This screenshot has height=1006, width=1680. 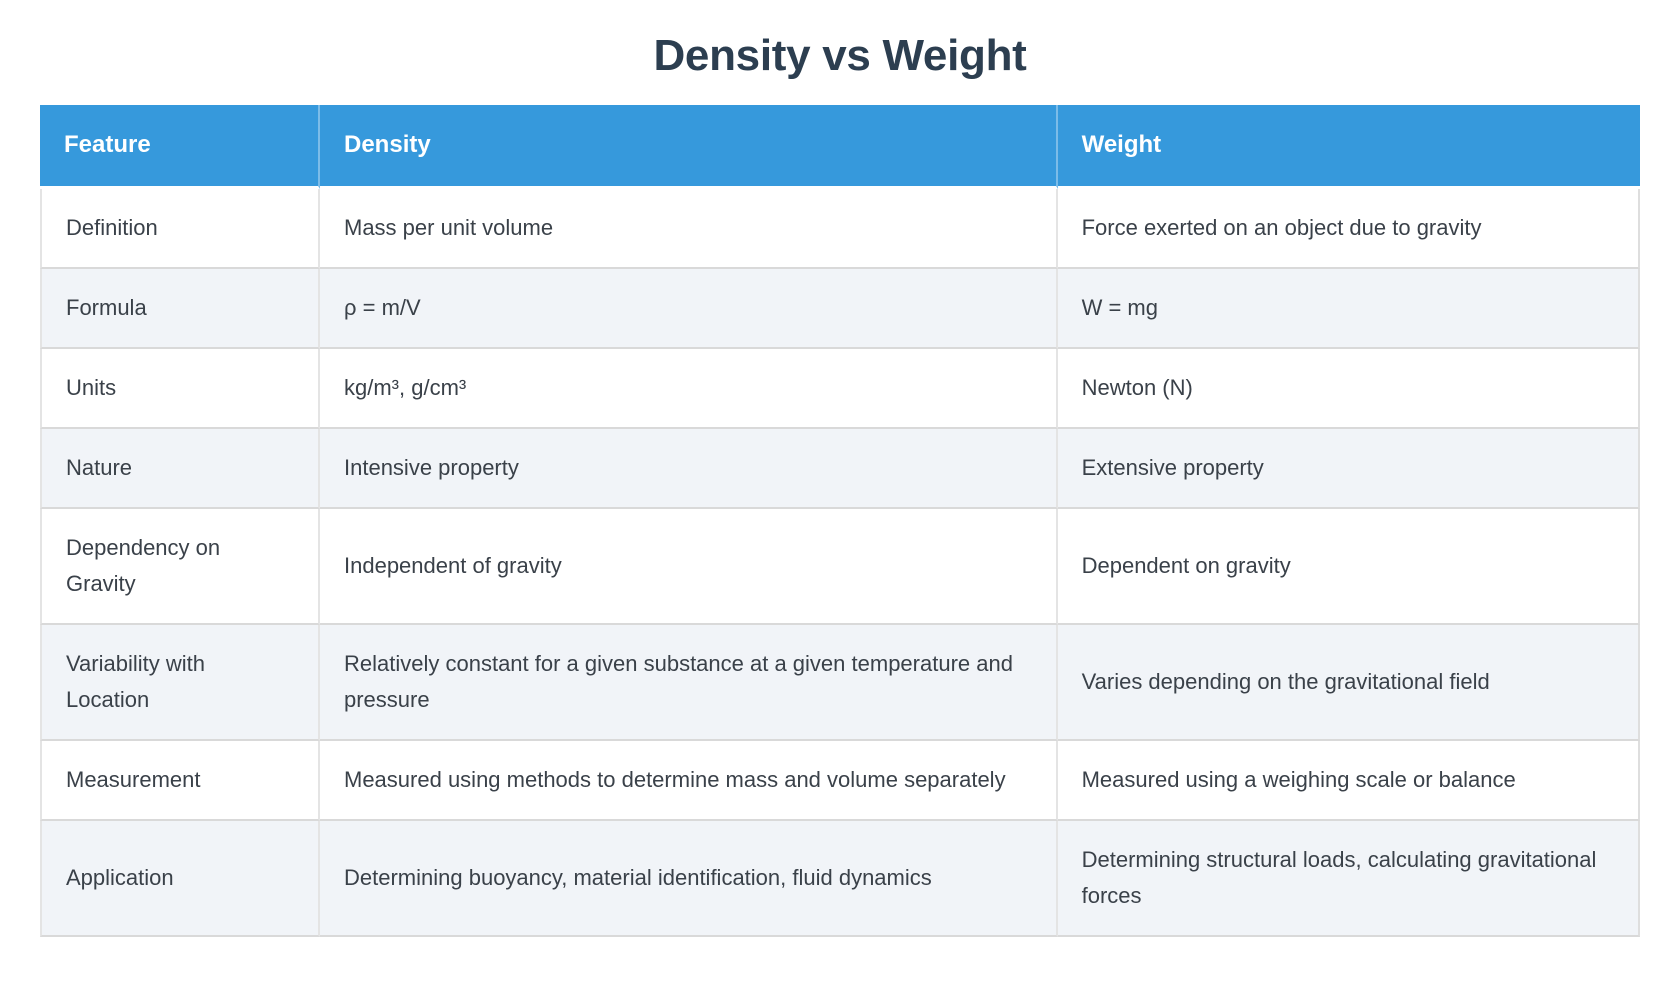 I want to click on cell-feature: Measurement, so click(x=180, y=780).